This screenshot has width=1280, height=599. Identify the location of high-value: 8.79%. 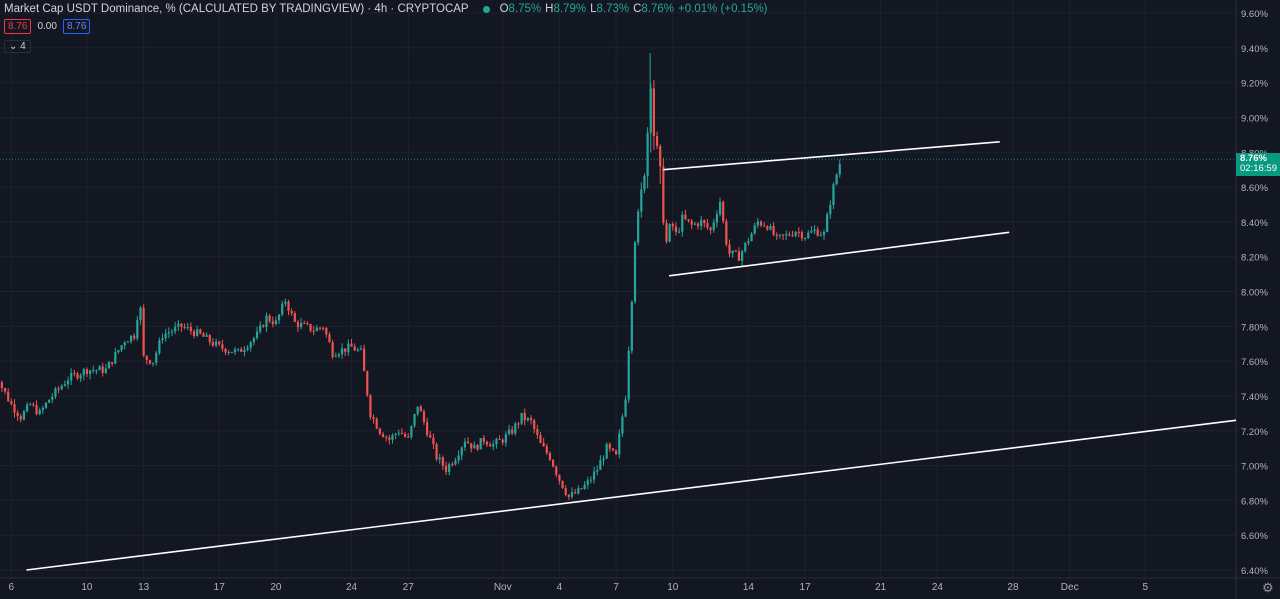
(570, 9).